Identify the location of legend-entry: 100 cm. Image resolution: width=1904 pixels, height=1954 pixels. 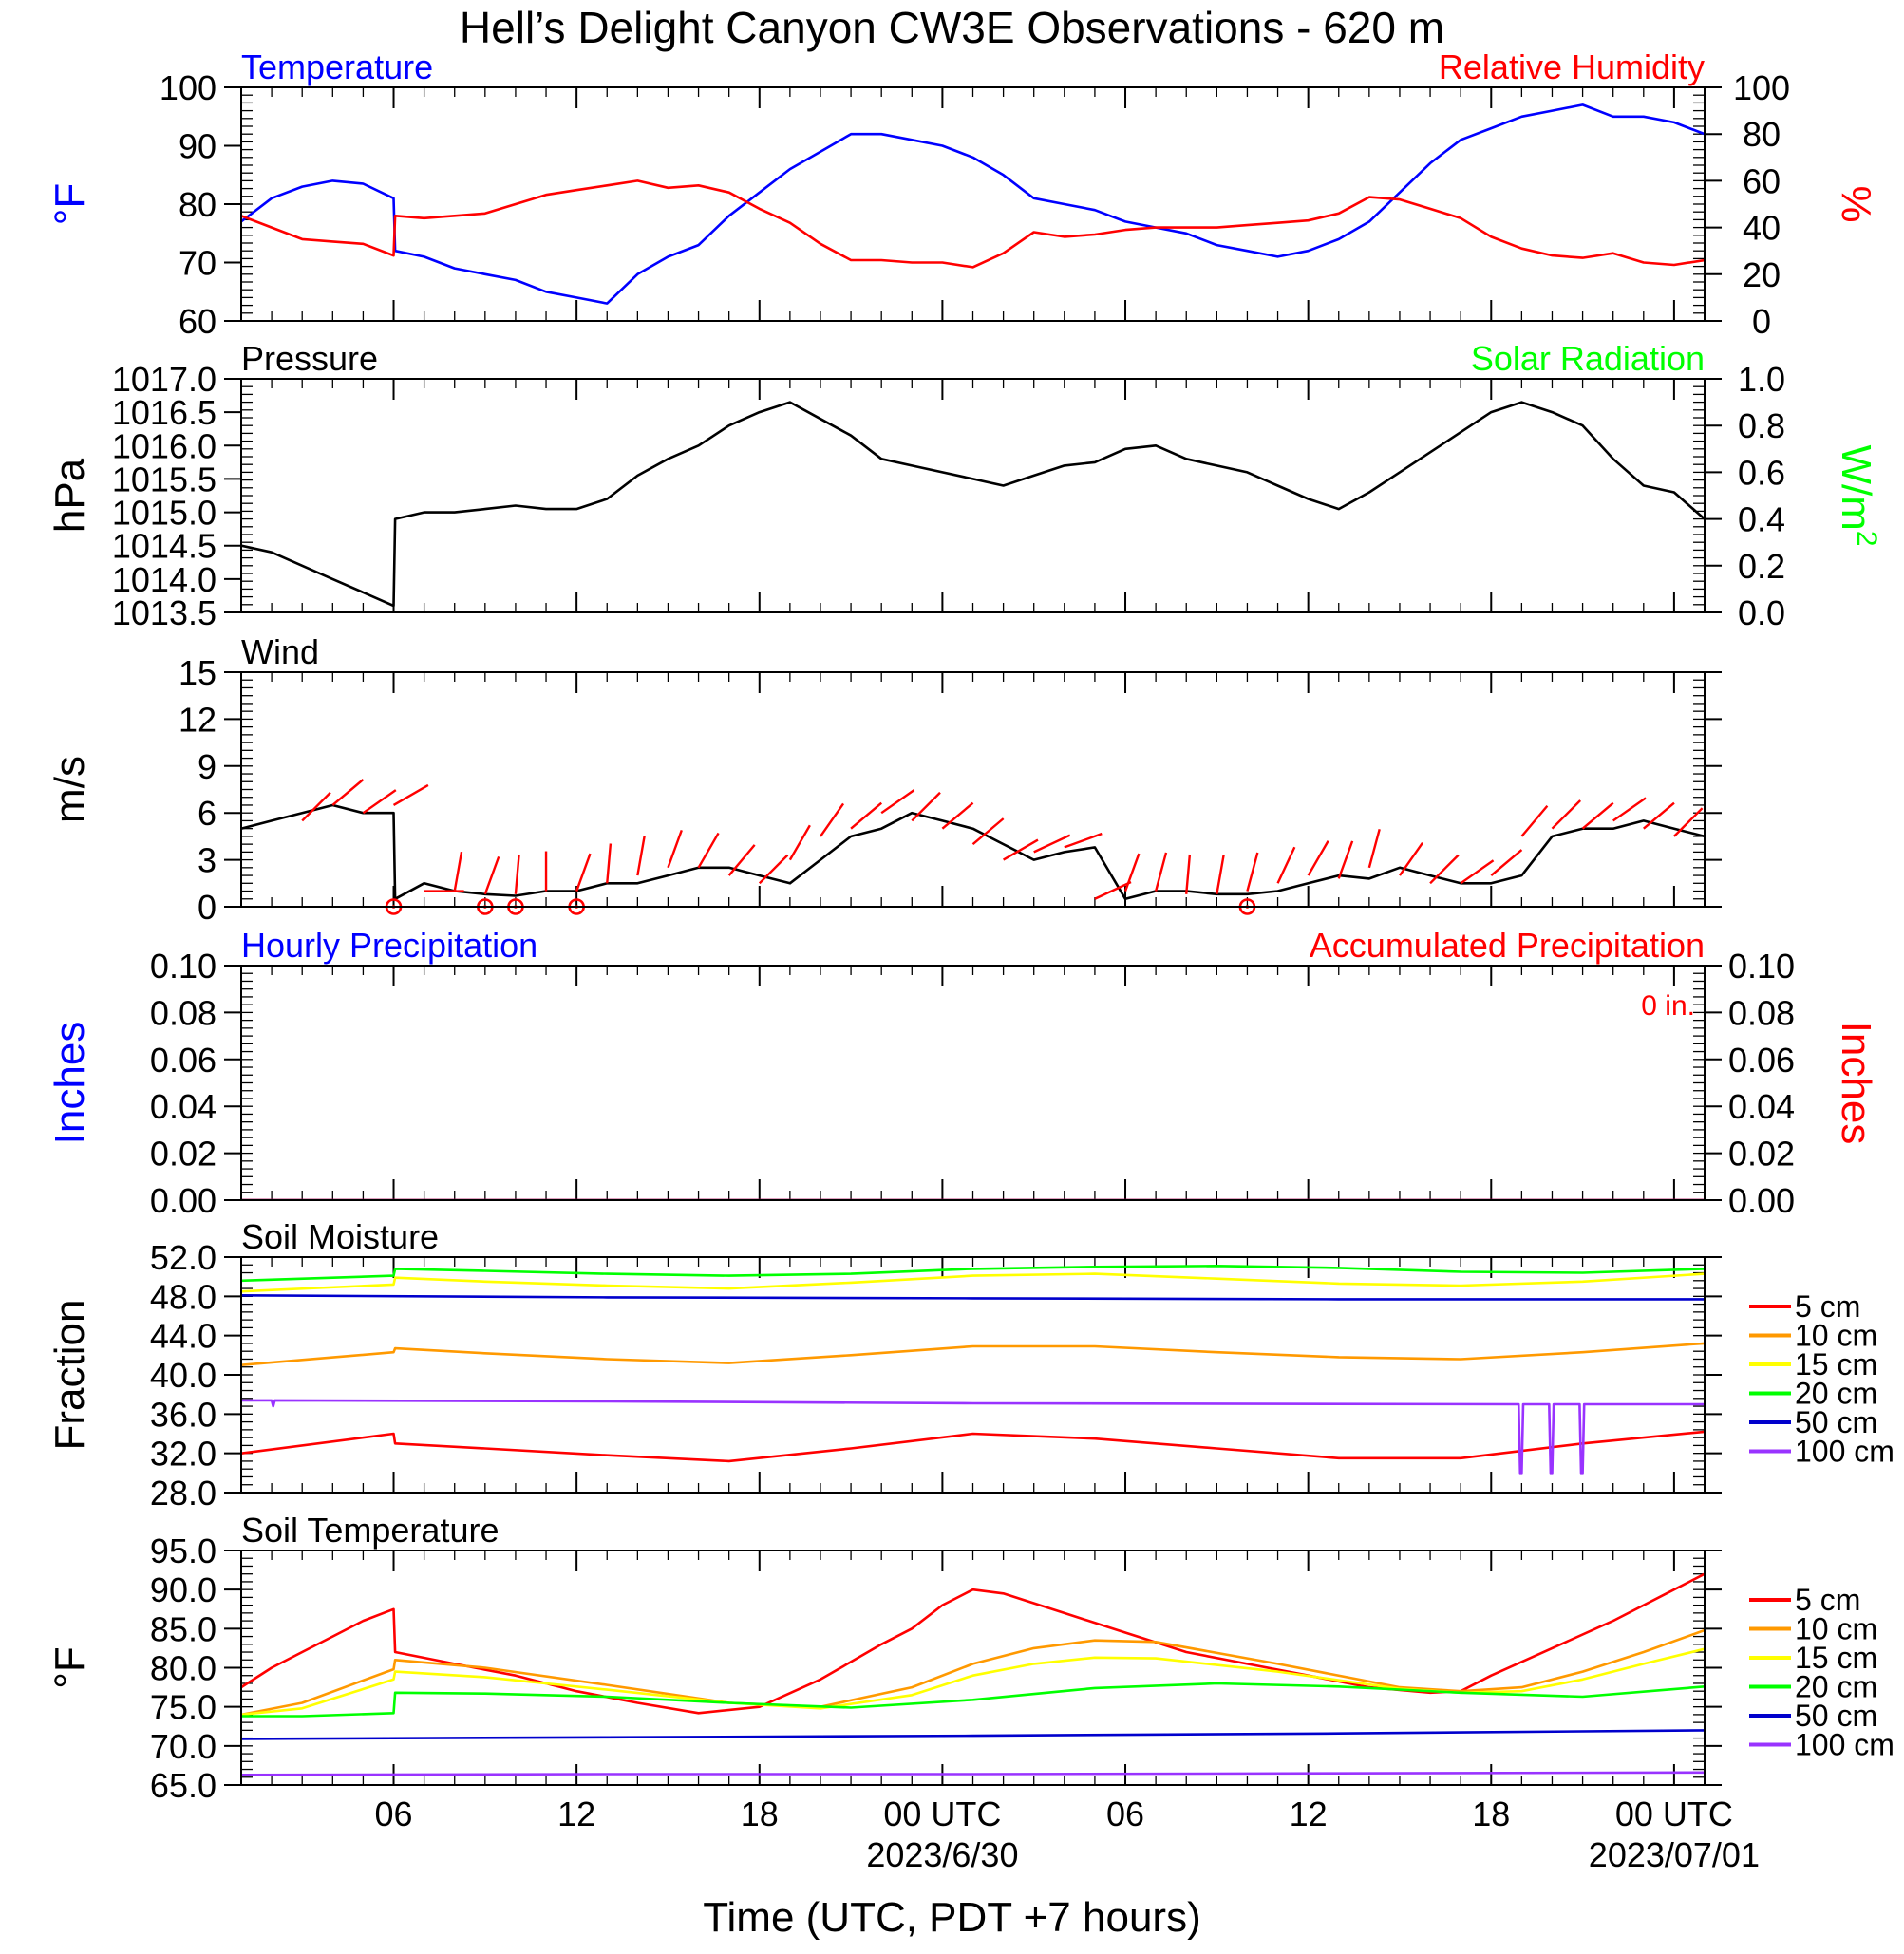
(1845, 1452).